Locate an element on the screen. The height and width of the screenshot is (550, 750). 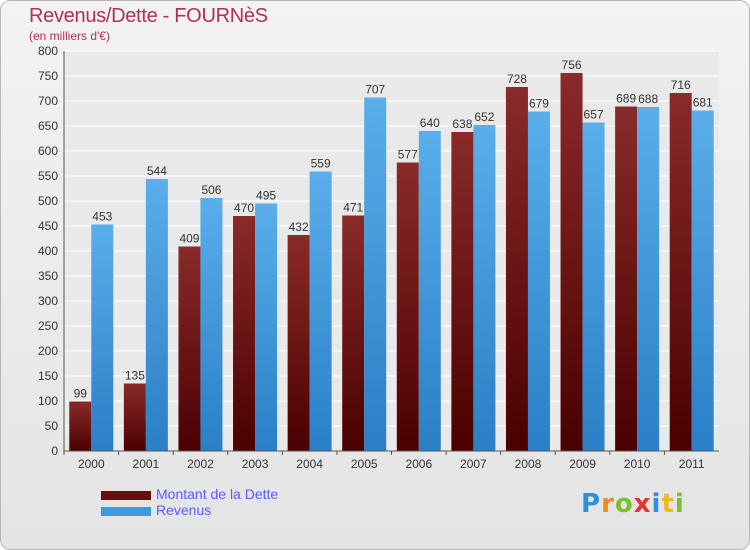
y-tick-label: 750 is located at coordinates (48, 76).